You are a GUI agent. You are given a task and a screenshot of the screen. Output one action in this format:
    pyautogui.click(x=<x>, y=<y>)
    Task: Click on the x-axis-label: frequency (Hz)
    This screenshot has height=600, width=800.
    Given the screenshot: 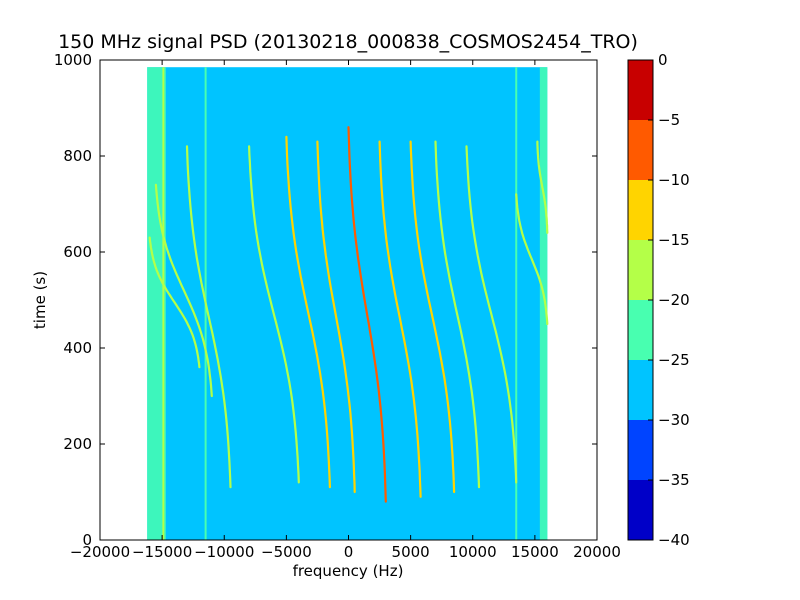 What is the action you would take?
    pyautogui.click(x=348, y=571)
    